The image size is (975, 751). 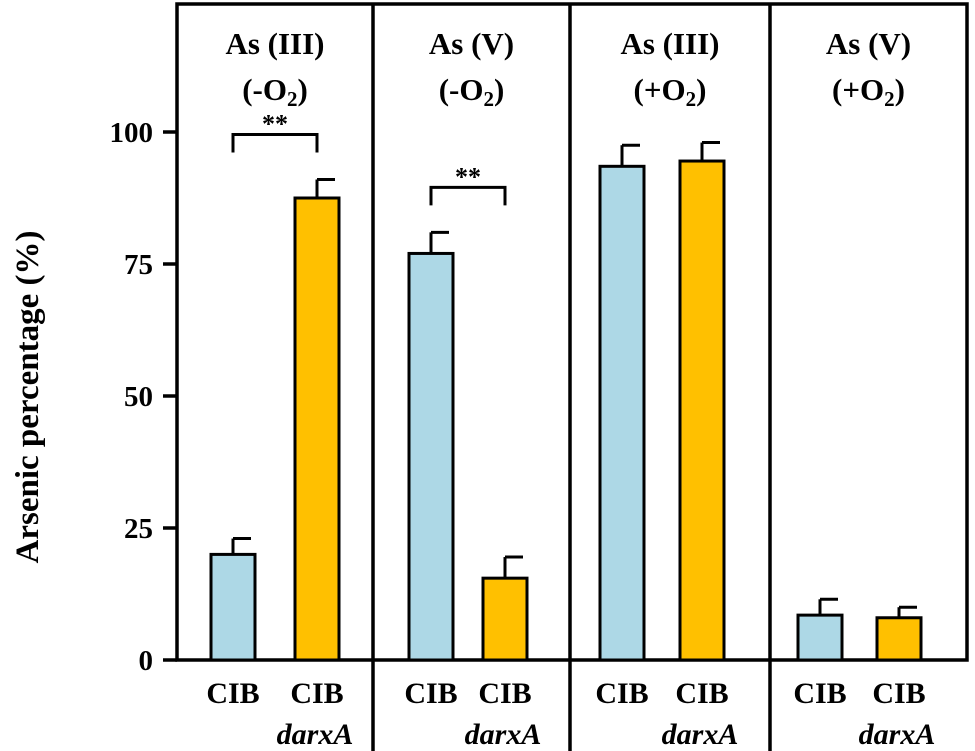 What do you see at coordinates (138, 265) in the screenshot?
I see `y-tick-label: 75` at bounding box center [138, 265].